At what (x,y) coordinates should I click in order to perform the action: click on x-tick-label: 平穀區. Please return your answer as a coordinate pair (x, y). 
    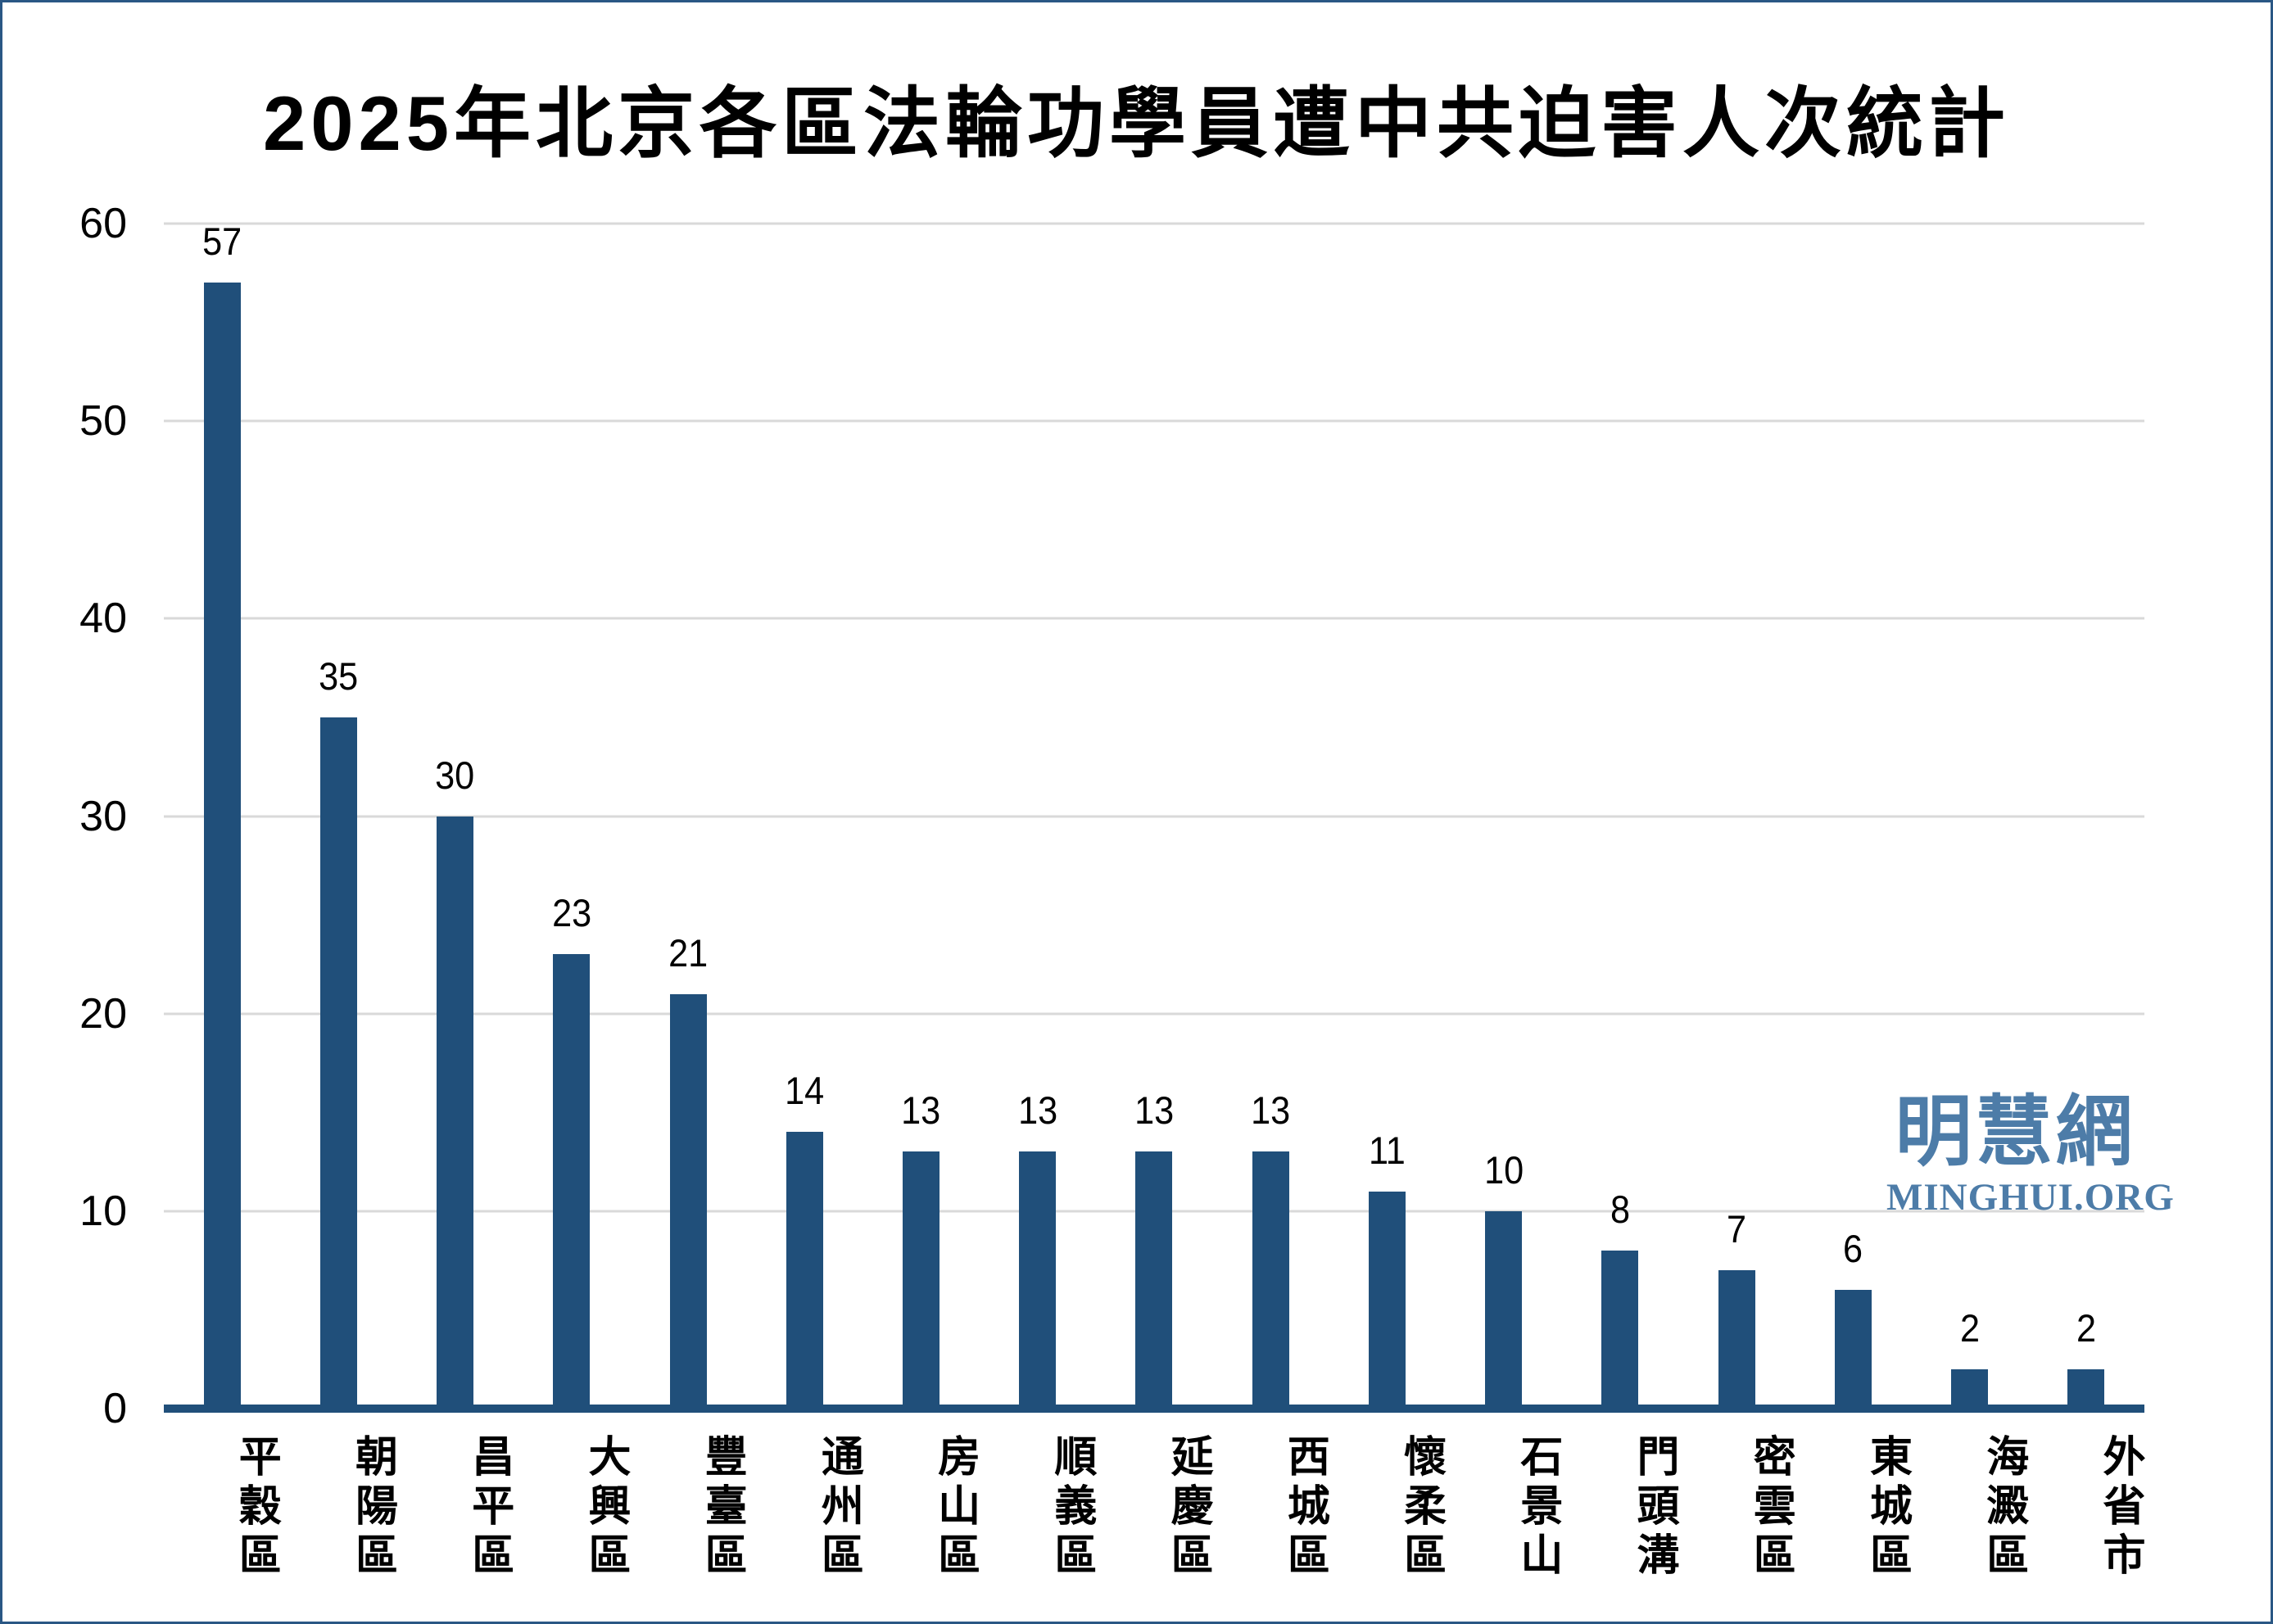
    Looking at the image, I should click on (256, 1508).